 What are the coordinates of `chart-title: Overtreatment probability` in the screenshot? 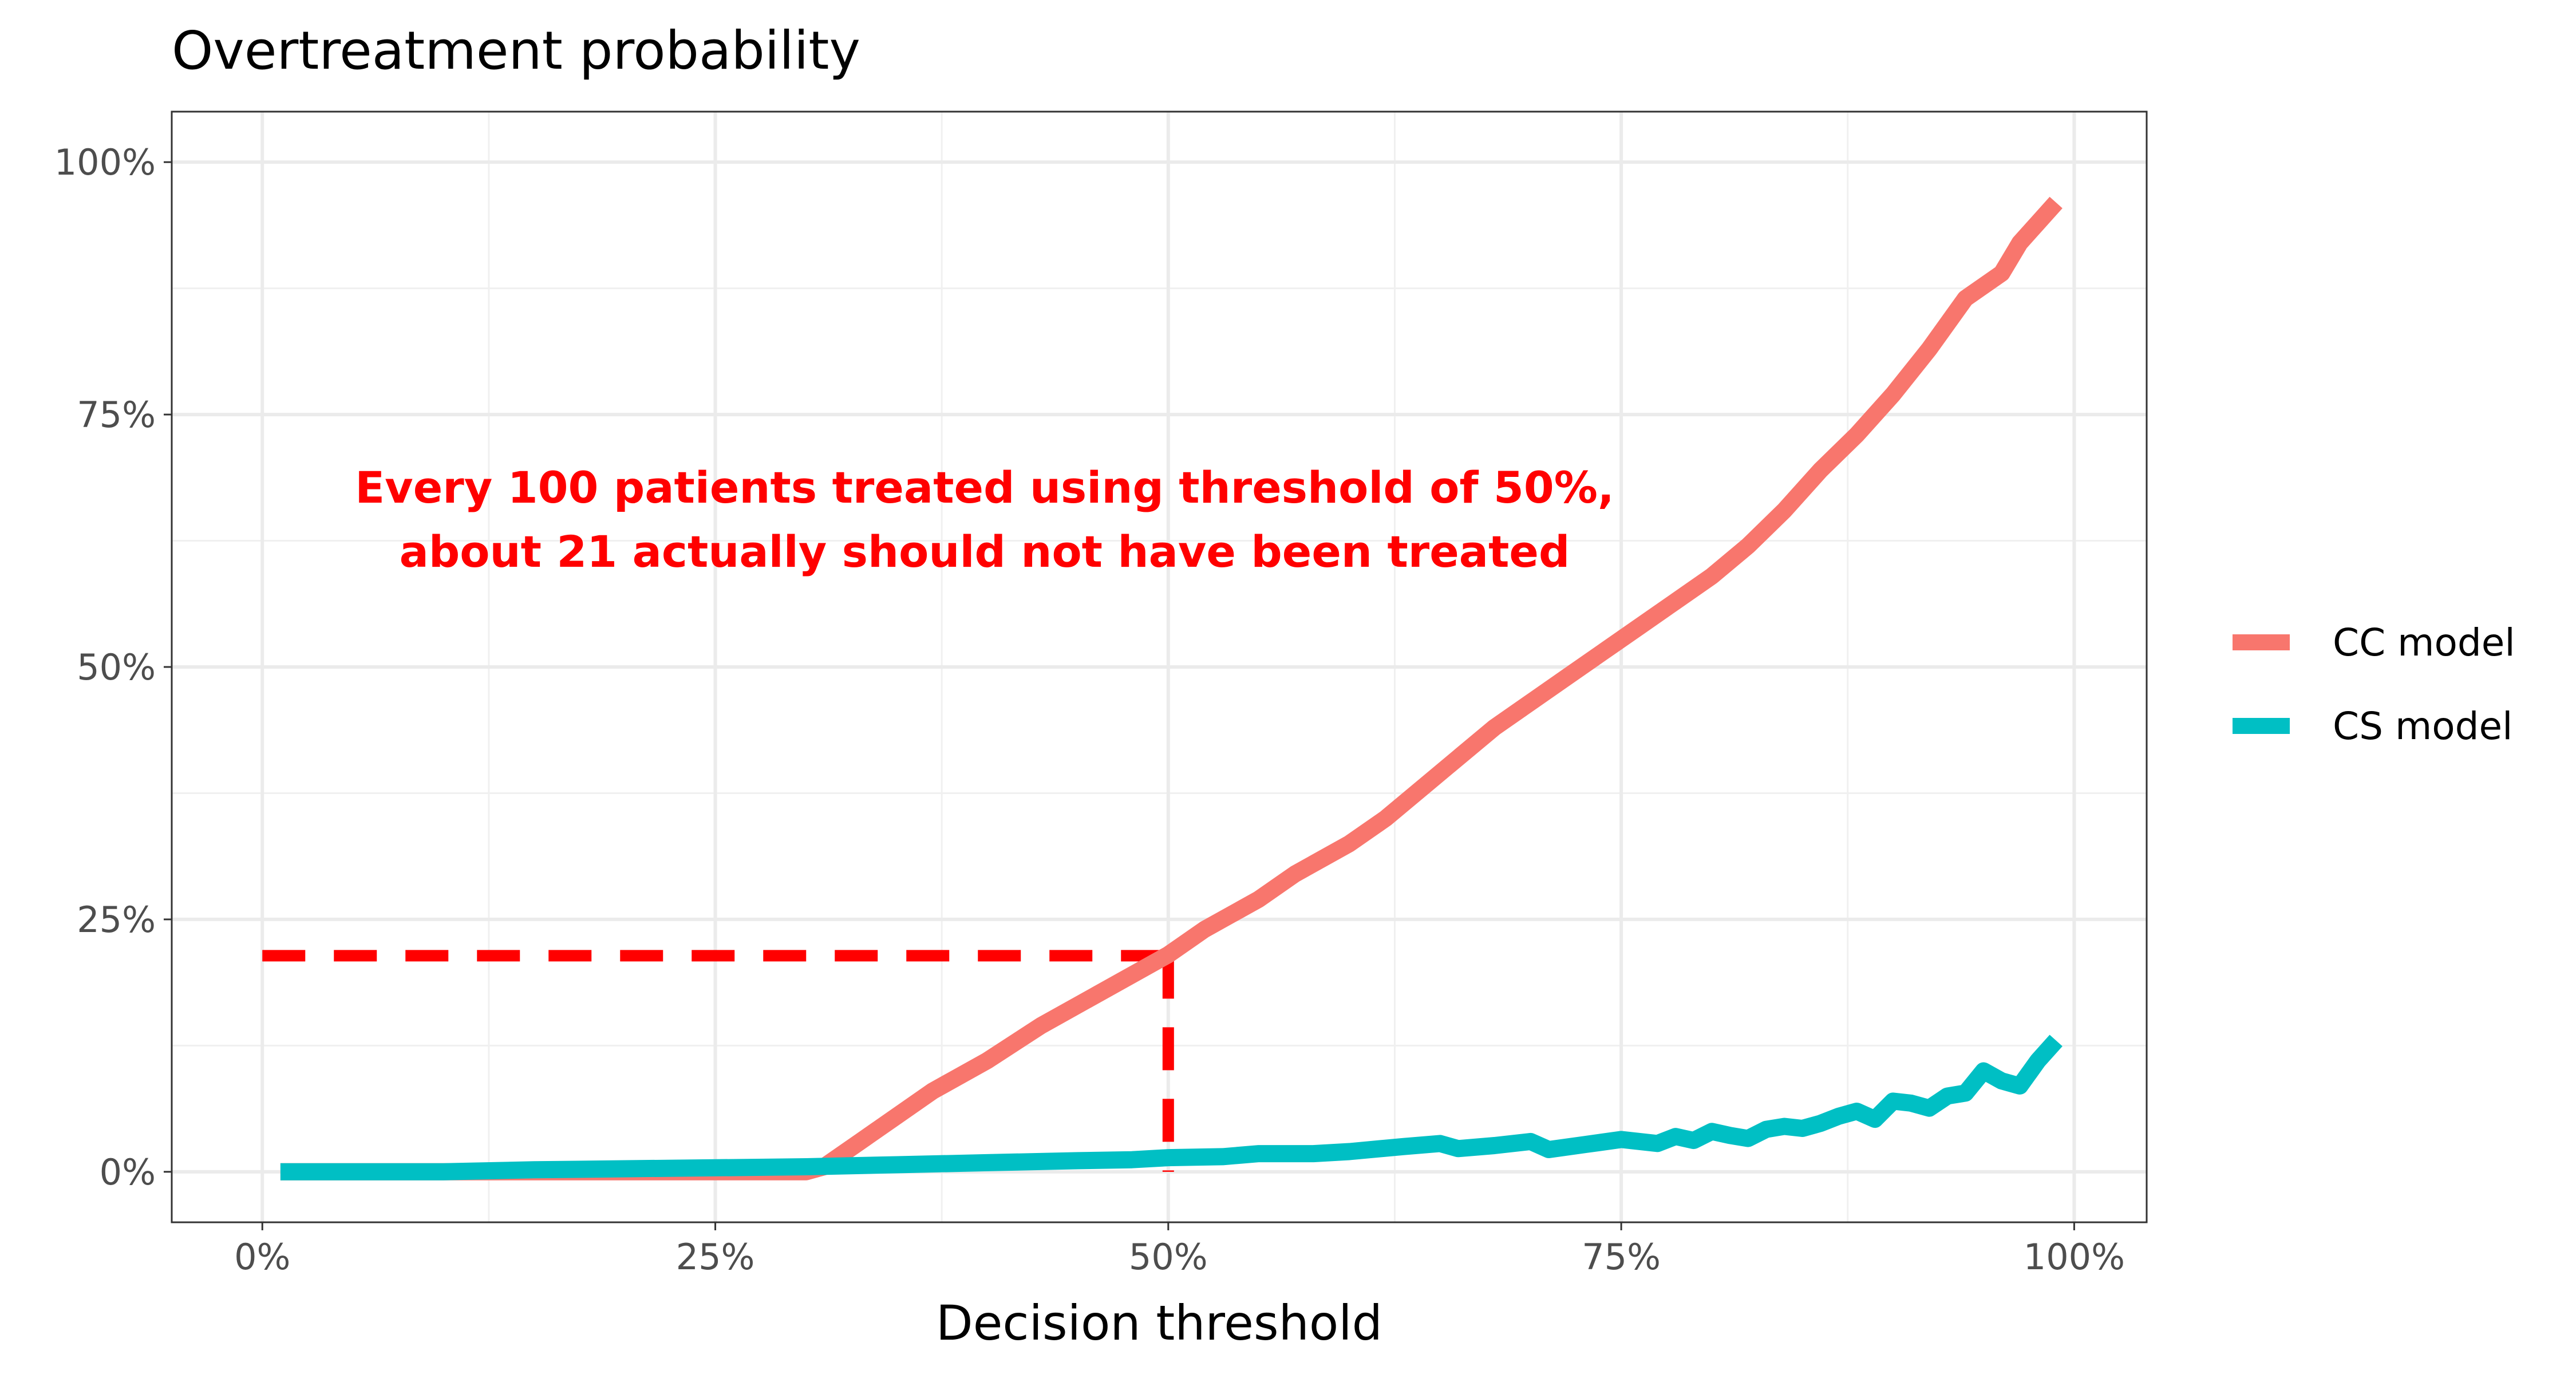 It's located at (516, 51).